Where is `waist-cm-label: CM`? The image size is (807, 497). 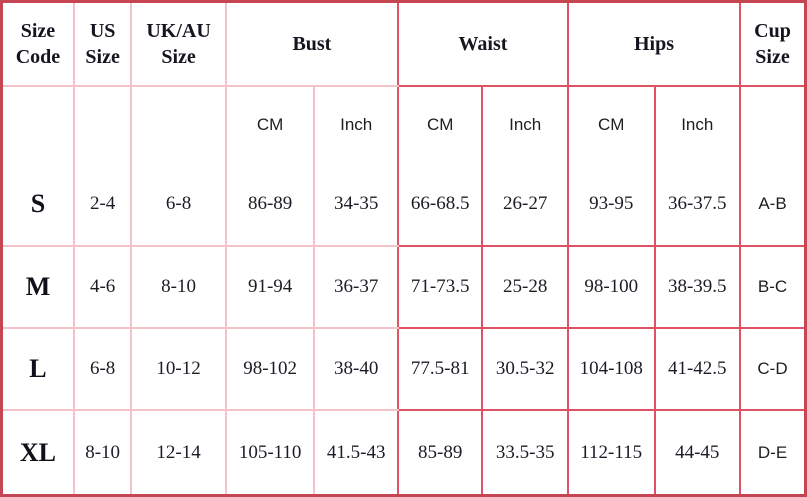
waist-cm-label: CM is located at coordinates (440, 124).